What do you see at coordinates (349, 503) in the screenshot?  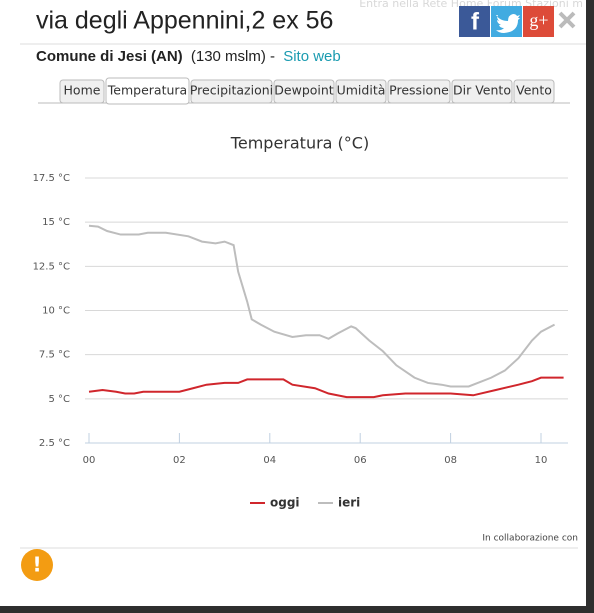 I see `legend-label: ieri` at bounding box center [349, 503].